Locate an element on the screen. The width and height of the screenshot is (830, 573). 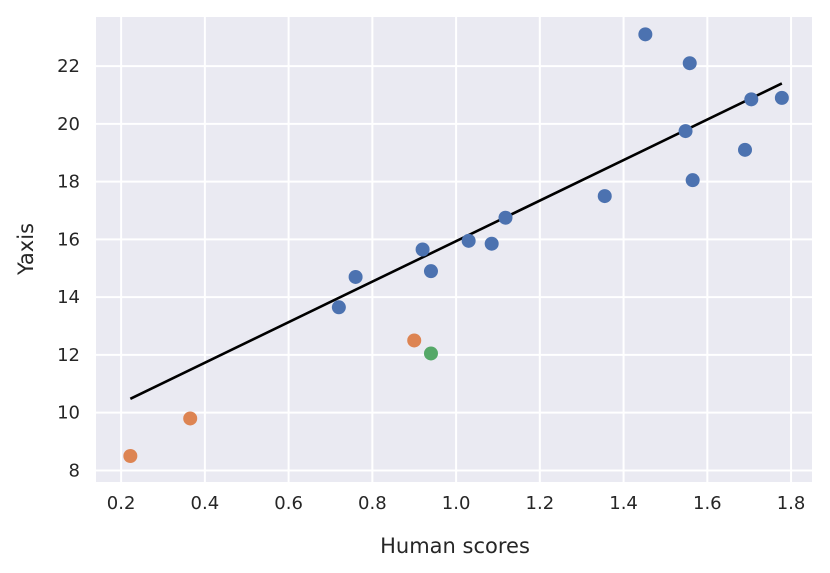
y-tick-label: 14 is located at coordinates (68, 297).